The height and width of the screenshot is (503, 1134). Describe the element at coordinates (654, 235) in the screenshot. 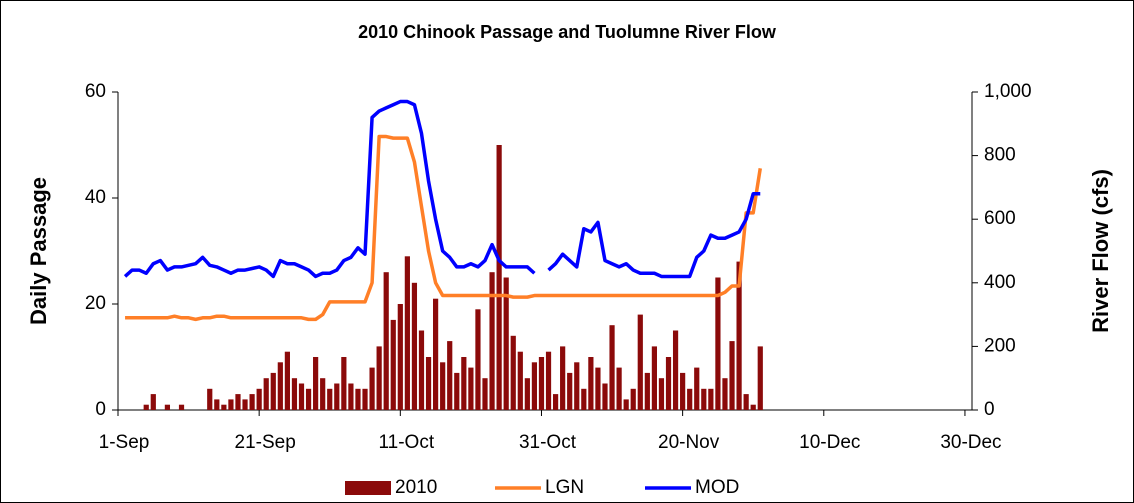

I see `line` at that location.